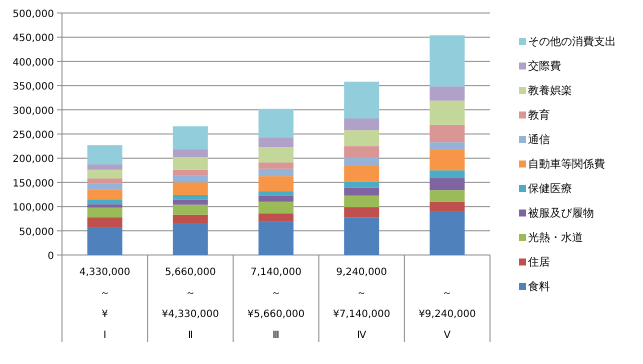  Describe the element at coordinates (539, 139) in the screenshot. I see `legend-label: 通信` at that location.